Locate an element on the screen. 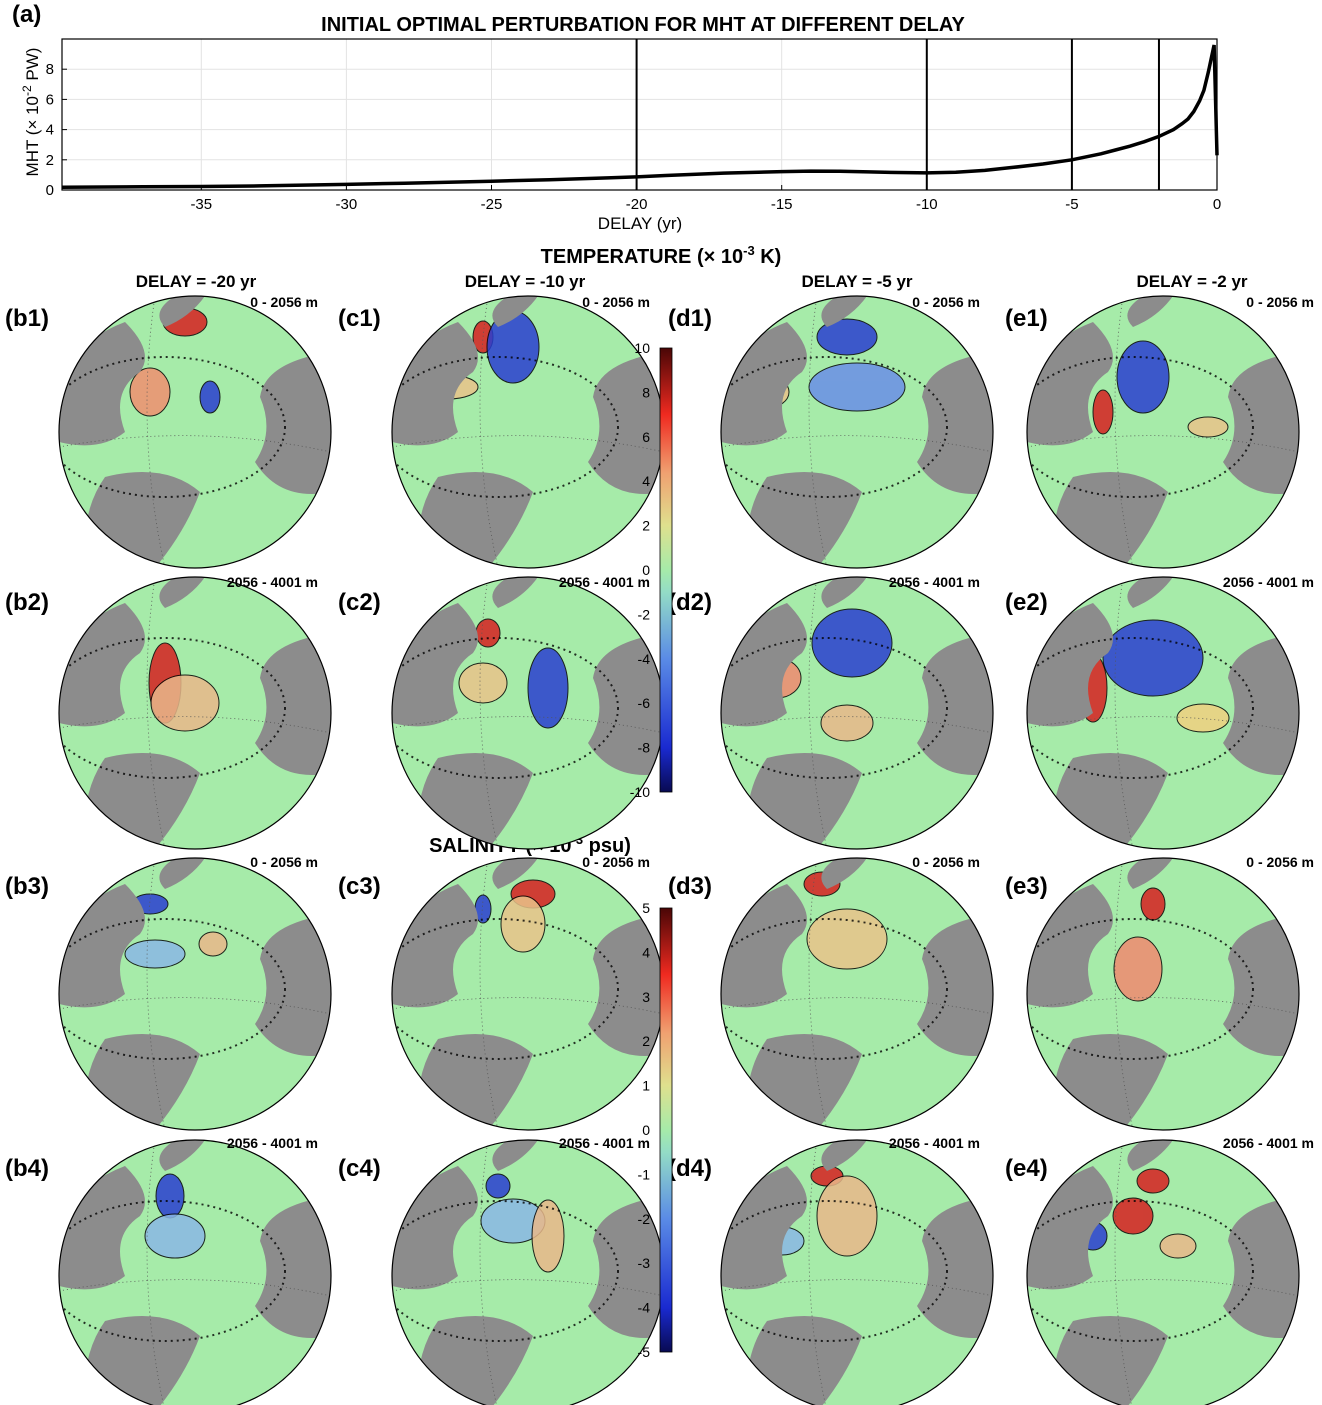 This screenshot has width=1322, height=1405. colorbar-tick-label: 10 is located at coordinates (642, 348).